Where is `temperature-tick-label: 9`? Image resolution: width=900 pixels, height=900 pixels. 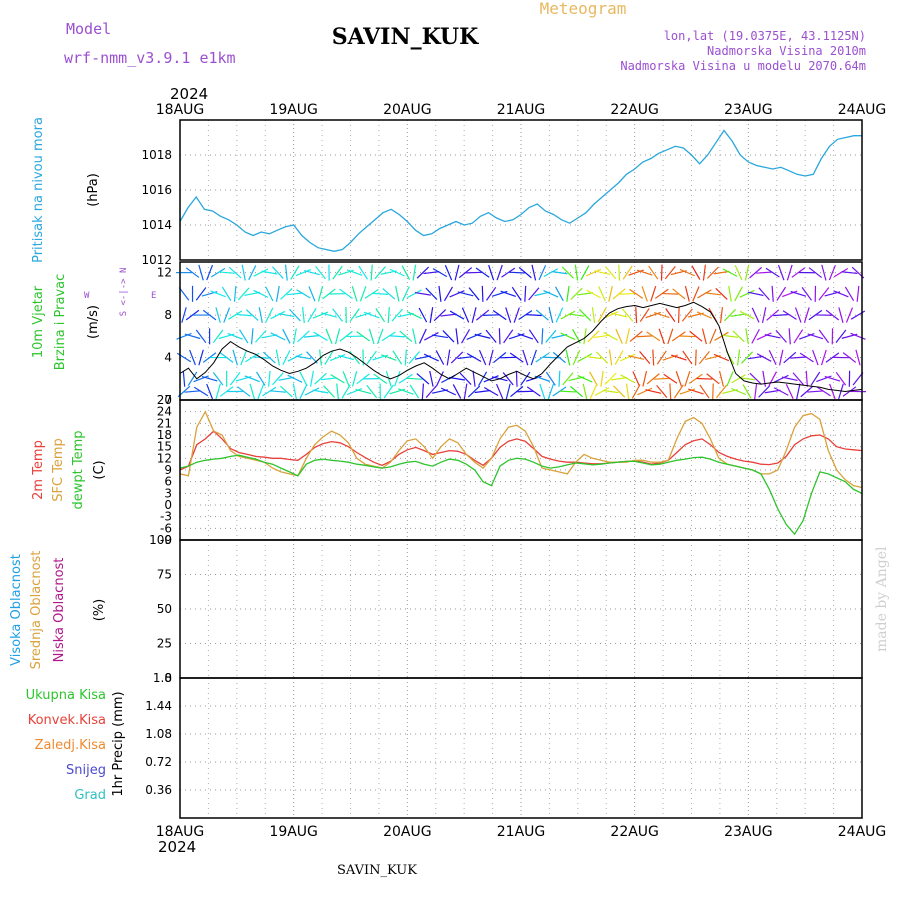
temperature-tick-label: 9 is located at coordinates (168, 470).